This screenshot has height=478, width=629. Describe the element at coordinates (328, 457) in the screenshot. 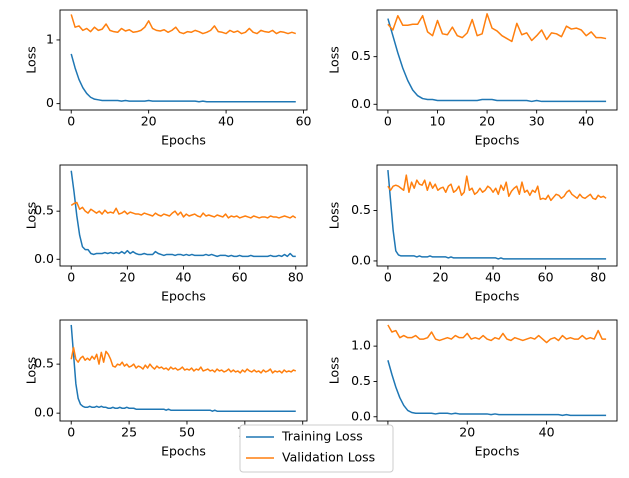

I see `legend-label: Validation Loss` at that location.